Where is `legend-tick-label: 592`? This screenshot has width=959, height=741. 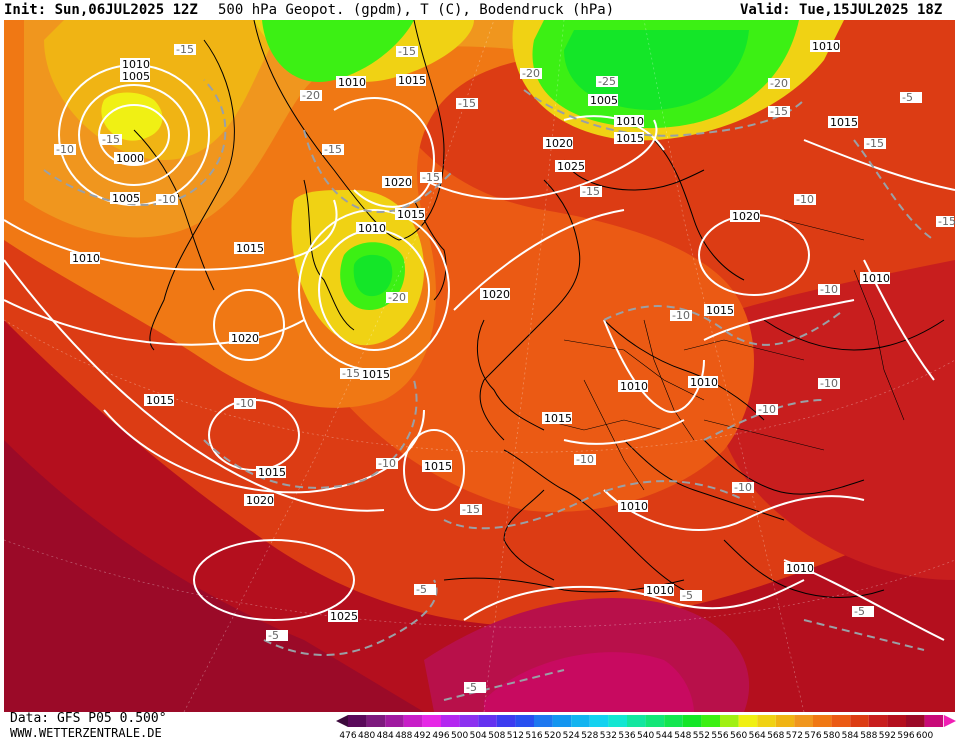 legend-tick-label: 592 is located at coordinates (887, 736).